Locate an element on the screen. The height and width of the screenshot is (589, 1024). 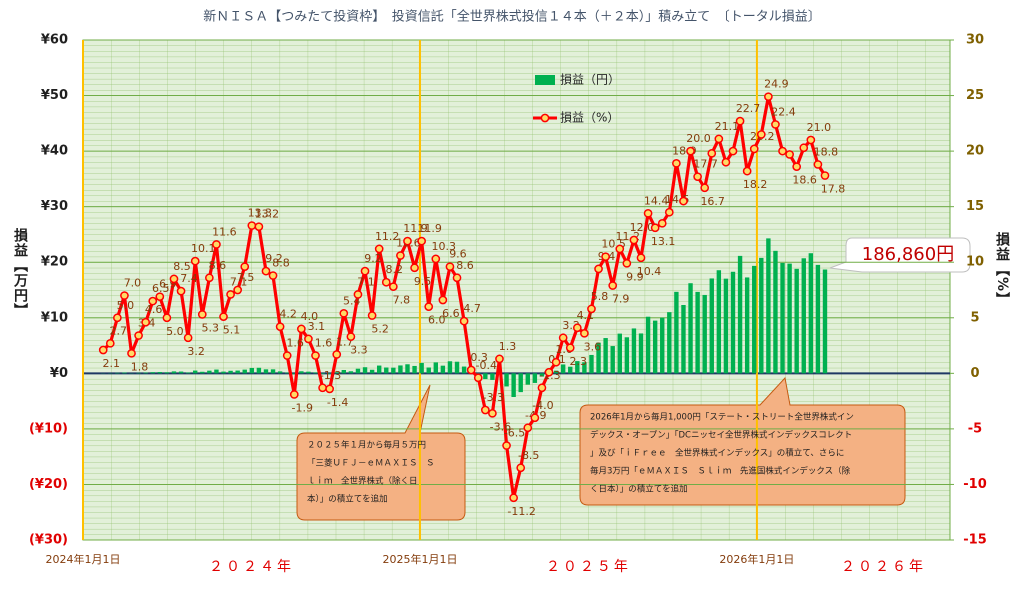
value-callout-label: 186,860円 is located at coordinates (908, 254).